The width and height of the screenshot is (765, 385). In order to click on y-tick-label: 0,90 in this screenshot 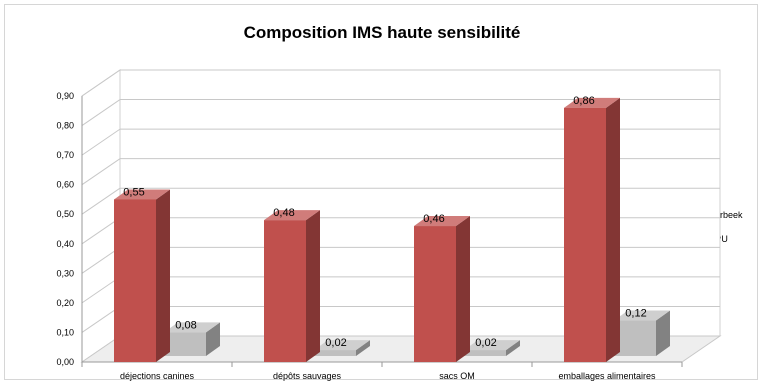, I will do `click(65, 96)`.